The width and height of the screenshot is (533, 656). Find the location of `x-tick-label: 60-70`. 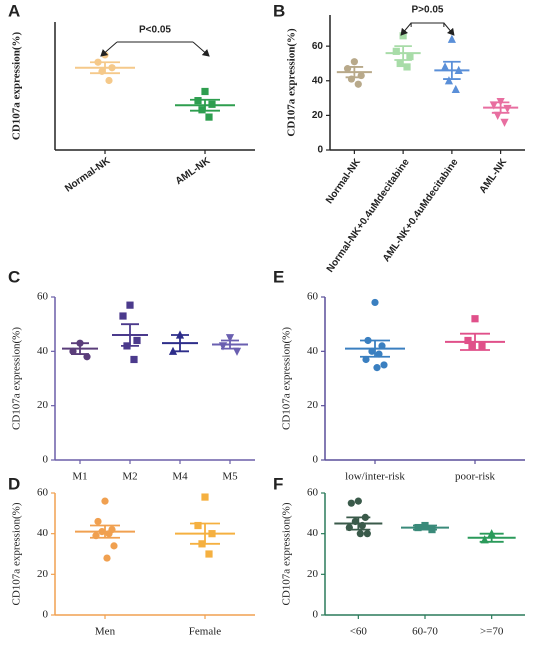

x-tick-label: 60-70 is located at coordinates (425, 632).